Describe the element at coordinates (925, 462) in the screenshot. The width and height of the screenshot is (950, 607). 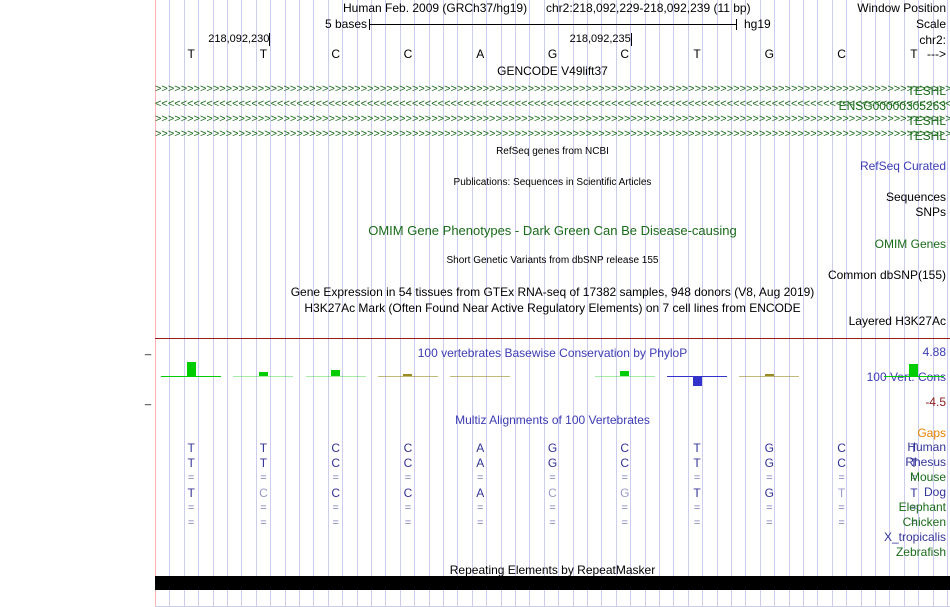
I see `multiz-species-label: Rhesus` at that location.